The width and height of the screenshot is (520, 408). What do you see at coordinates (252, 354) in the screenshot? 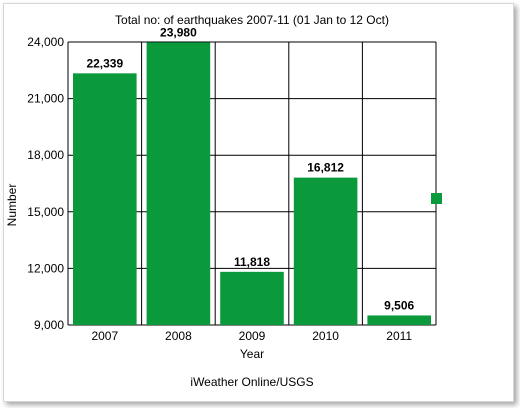
I see `x-axis-label: Year` at bounding box center [252, 354].